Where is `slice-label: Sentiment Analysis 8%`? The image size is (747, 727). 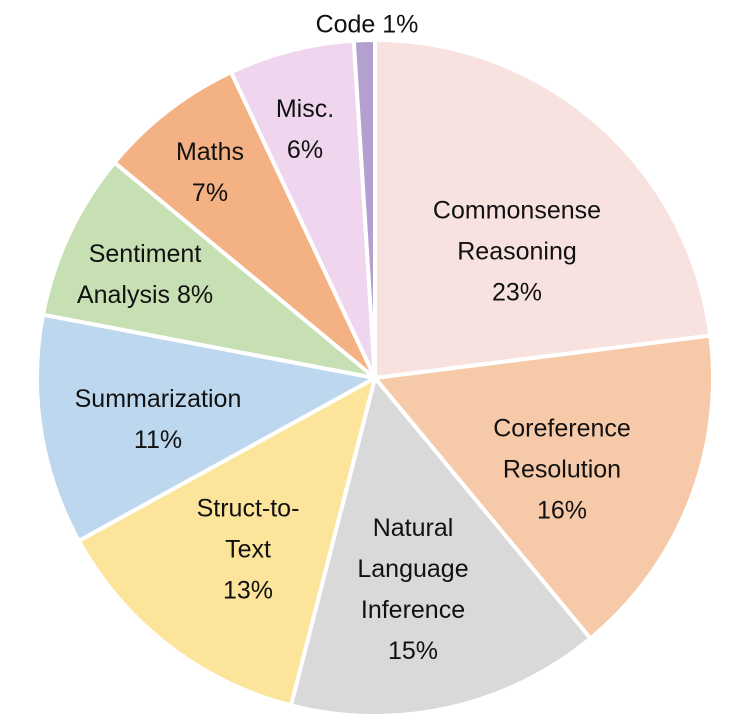 slice-label: Sentiment Analysis 8% is located at coordinates (145, 275).